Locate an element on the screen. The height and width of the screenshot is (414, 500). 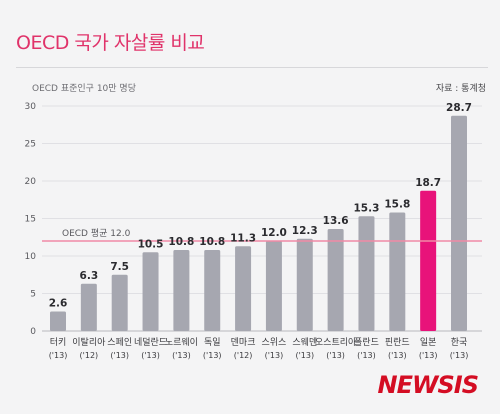
page-title: OECD 국가 자살률 비교 is located at coordinates (110, 43).